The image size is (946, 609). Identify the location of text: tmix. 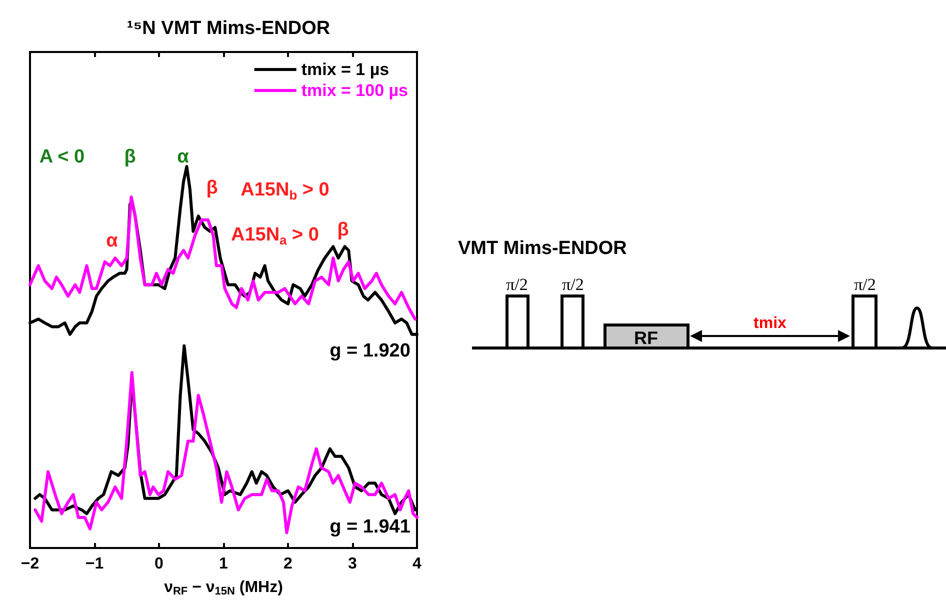
(770, 323).